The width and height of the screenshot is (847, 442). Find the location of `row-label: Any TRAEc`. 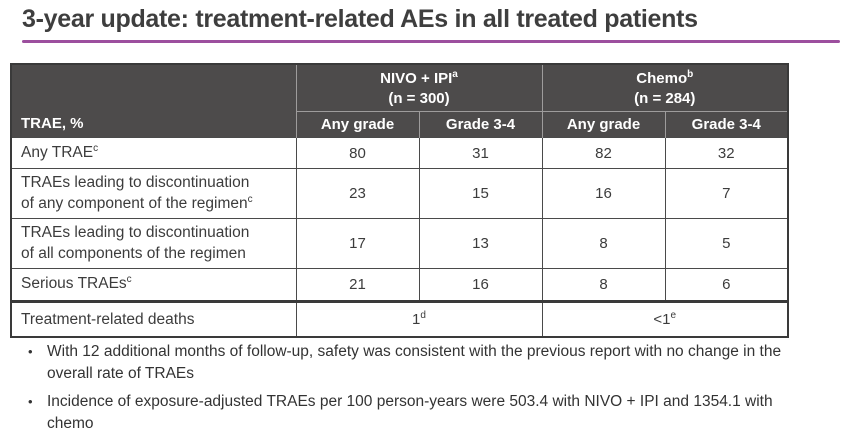

row-label: Any TRAEc is located at coordinates (153, 153).